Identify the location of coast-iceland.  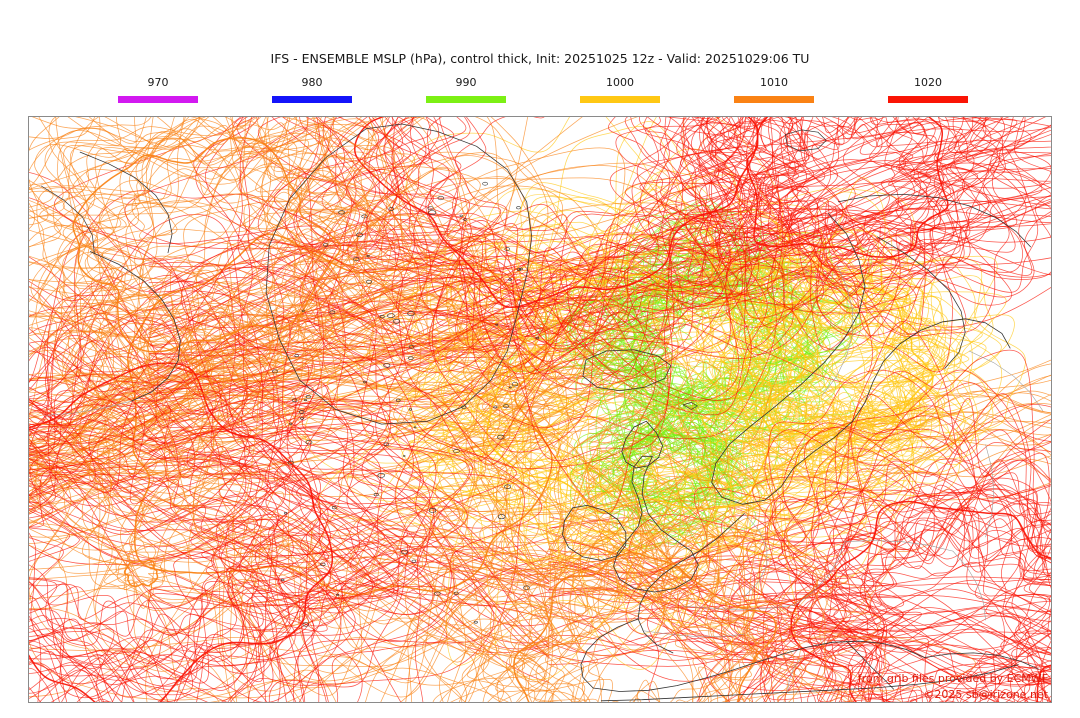
(627, 370).